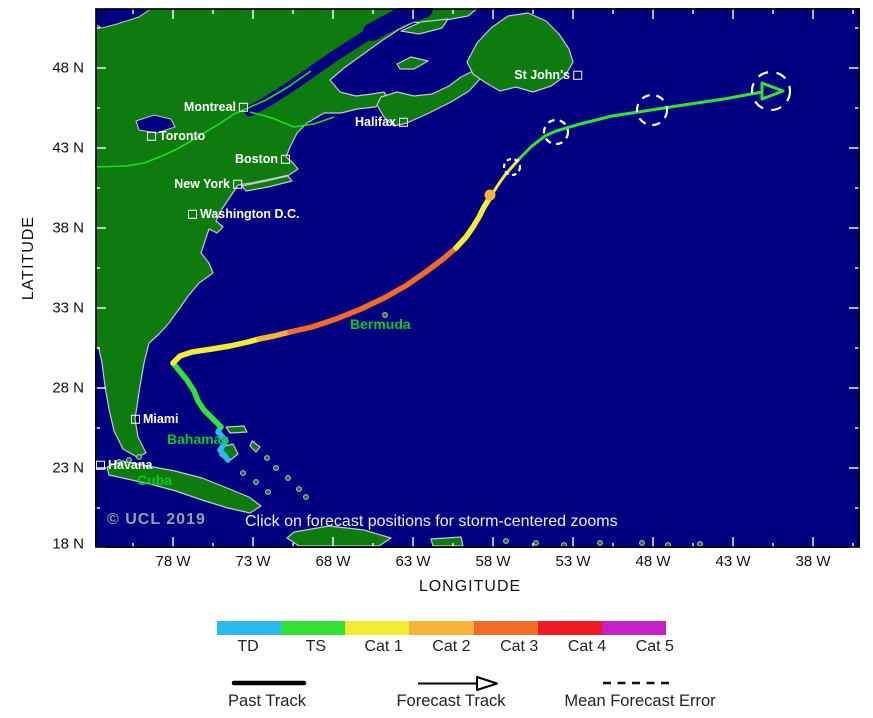 The width and height of the screenshot is (873, 718). What do you see at coordinates (28, 258) in the screenshot?
I see `y-axis-title: LATITUDE` at bounding box center [28, 258].